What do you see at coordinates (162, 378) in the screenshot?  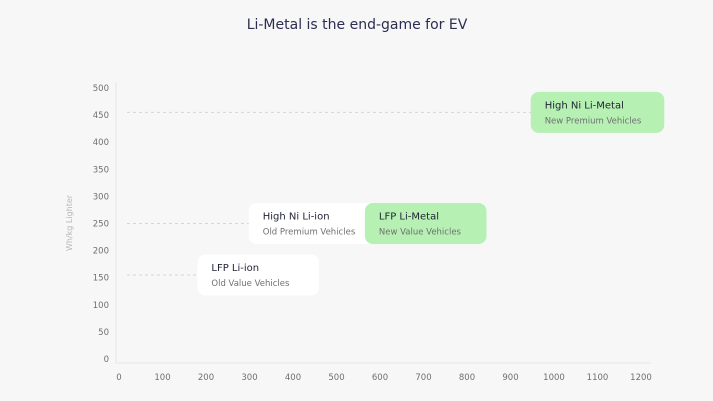 I see `x-tick-label: 100` at bounding box center [162, 378].